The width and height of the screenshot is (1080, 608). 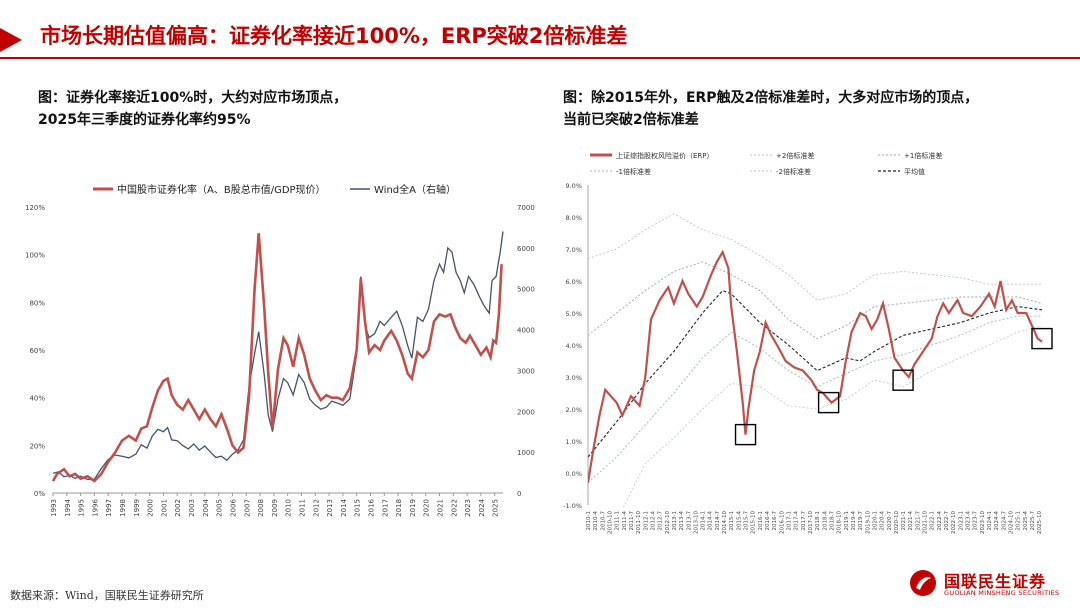 I want to click on legend-minus-2sd-label: -2倍标准差, so click(x=793, y=171).